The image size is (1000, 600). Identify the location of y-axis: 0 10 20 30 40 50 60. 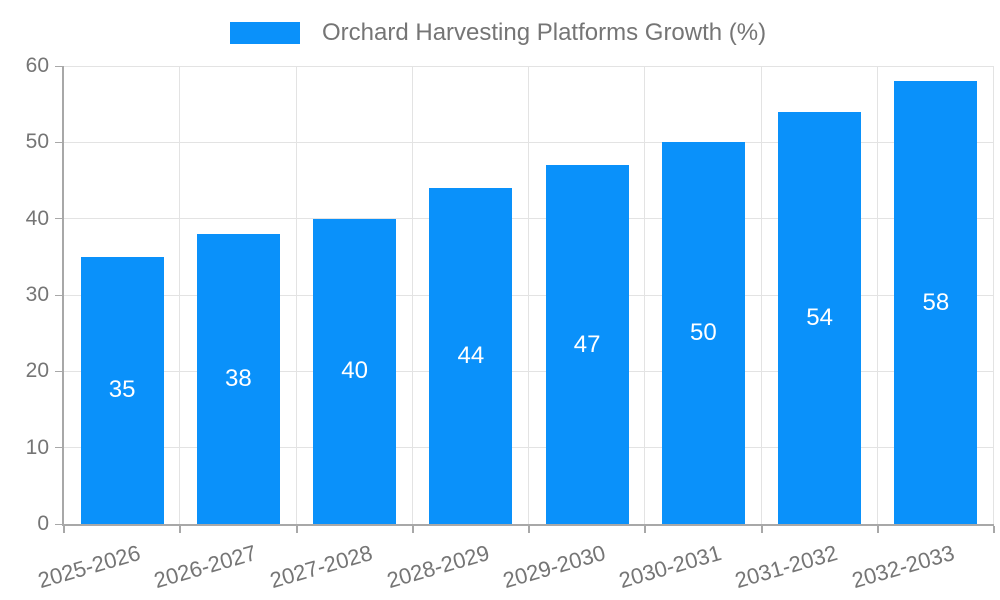
(24, 294).